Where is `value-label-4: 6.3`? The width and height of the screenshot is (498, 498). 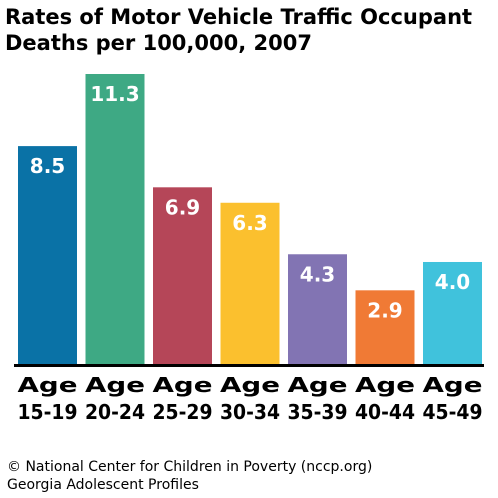
value-label-4: 6.3 is located at coordinates (249, 223).